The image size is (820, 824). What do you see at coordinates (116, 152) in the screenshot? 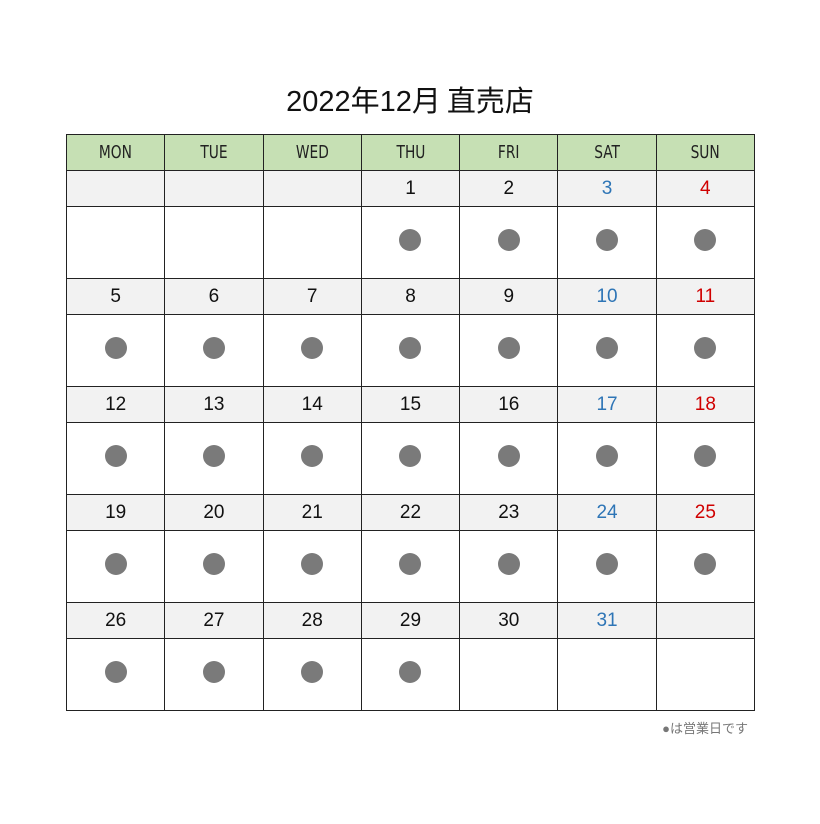
I see `weekday-label: MON` at bounding box center [116, 152].